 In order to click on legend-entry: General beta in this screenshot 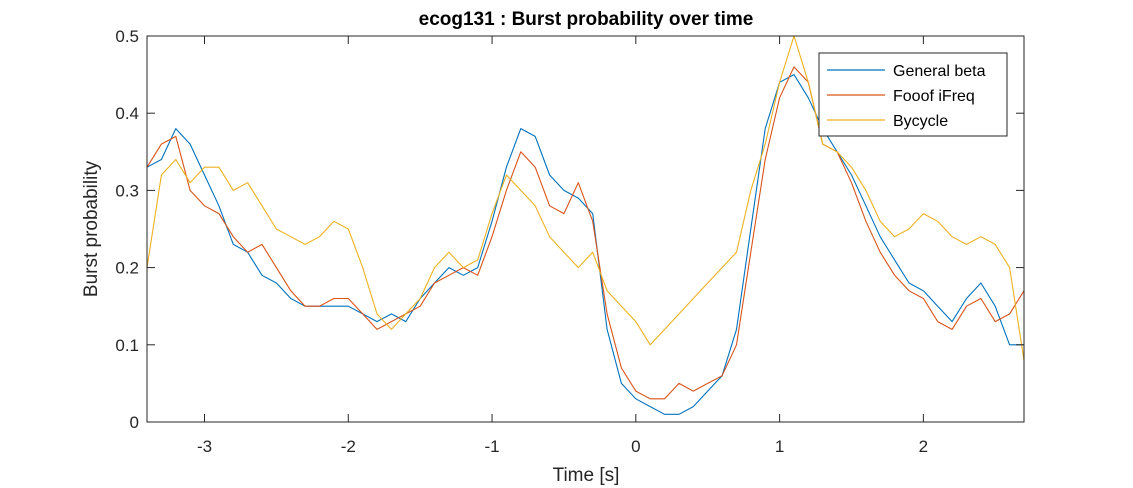, I will do `click(939, 71)`.